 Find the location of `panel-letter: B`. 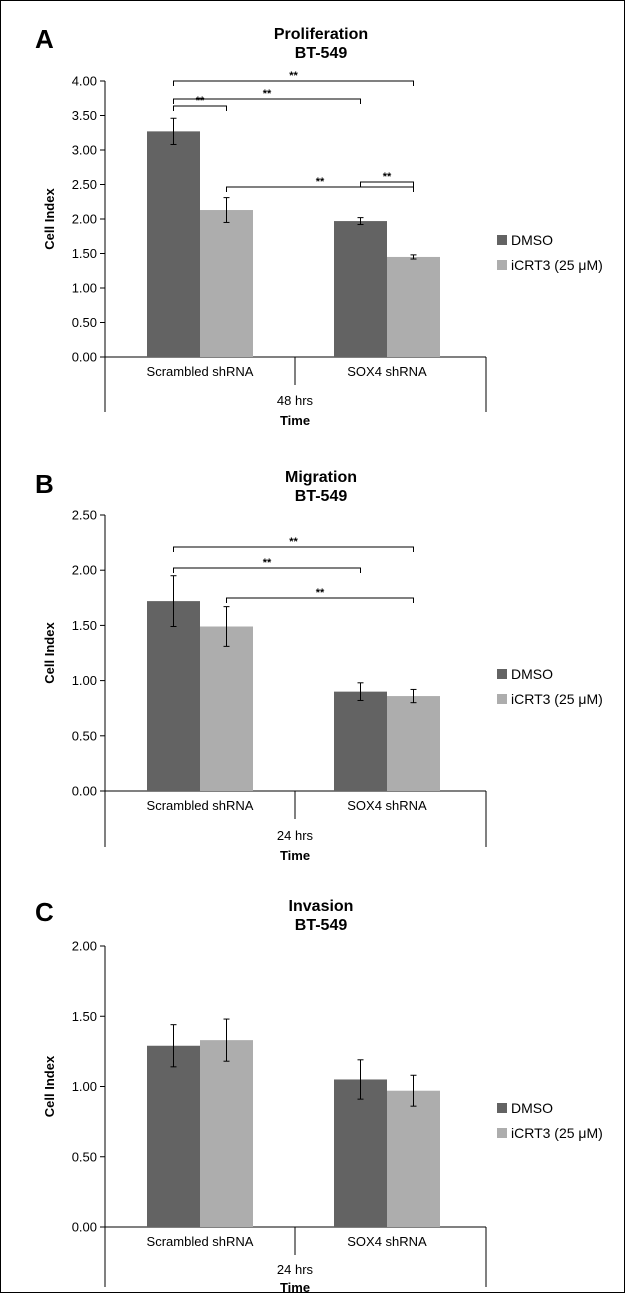

panel-letter: B is located at coordinates (44, 484).